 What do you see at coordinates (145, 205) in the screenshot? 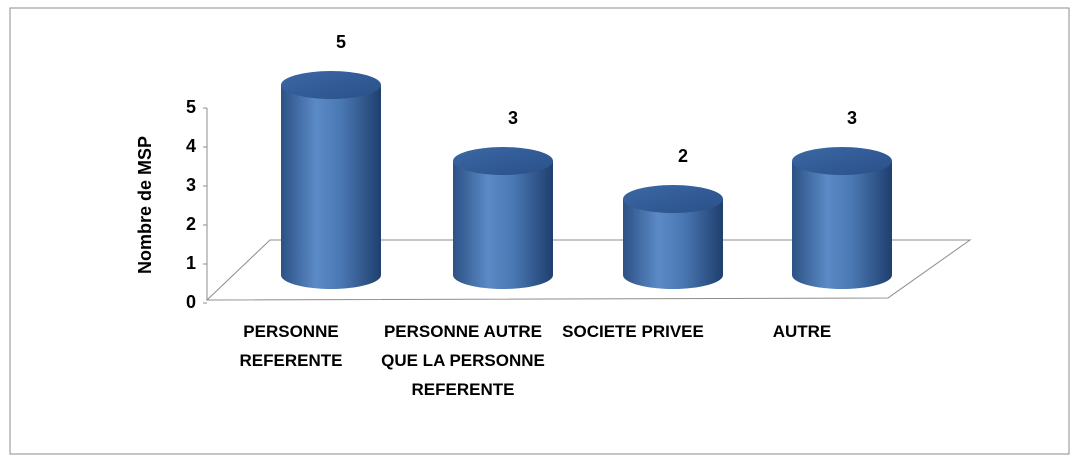
I see `y-axis-label: Nombre de MSP` at bounding box center [145, 205].